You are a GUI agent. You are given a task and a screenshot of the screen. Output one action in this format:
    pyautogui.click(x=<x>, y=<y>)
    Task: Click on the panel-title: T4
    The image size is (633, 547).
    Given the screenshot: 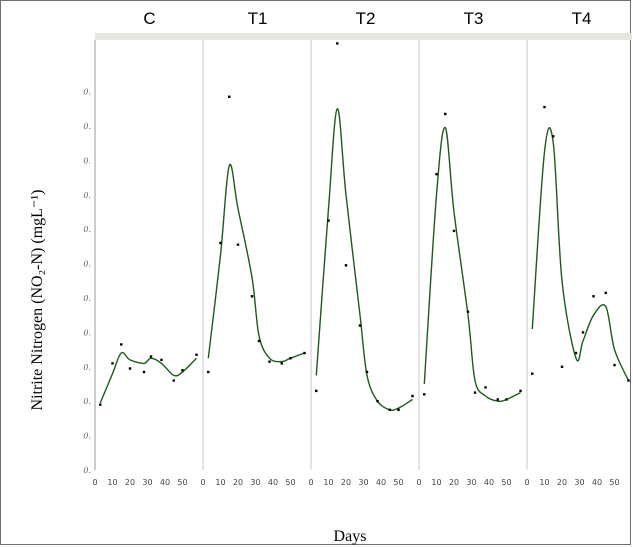 What is the action you would take?
    pyautogui.click(x=582, y=18)
    